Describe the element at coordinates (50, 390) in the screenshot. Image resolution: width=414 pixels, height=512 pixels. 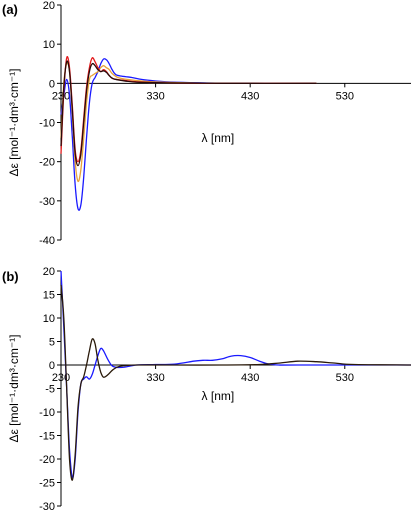
I see `y-tick-label: -5` at that location.